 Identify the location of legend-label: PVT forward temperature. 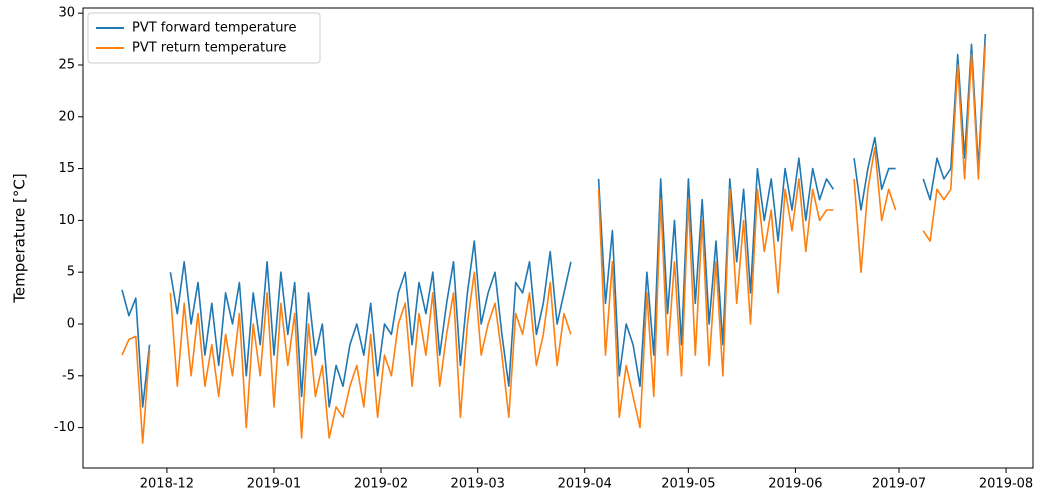
(214, 28).